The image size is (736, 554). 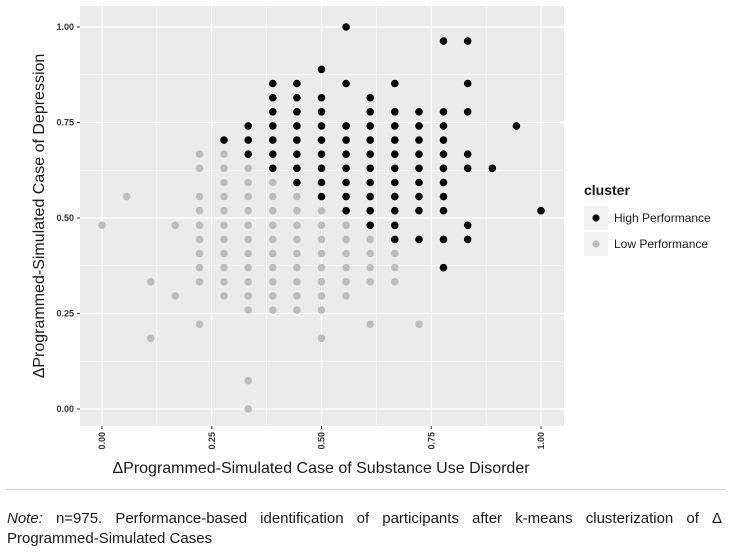 What do you see at coordinates (65, 123) in the screenshot?
I see `y-tick-label: 0.75` at bounding box center [65, 123].